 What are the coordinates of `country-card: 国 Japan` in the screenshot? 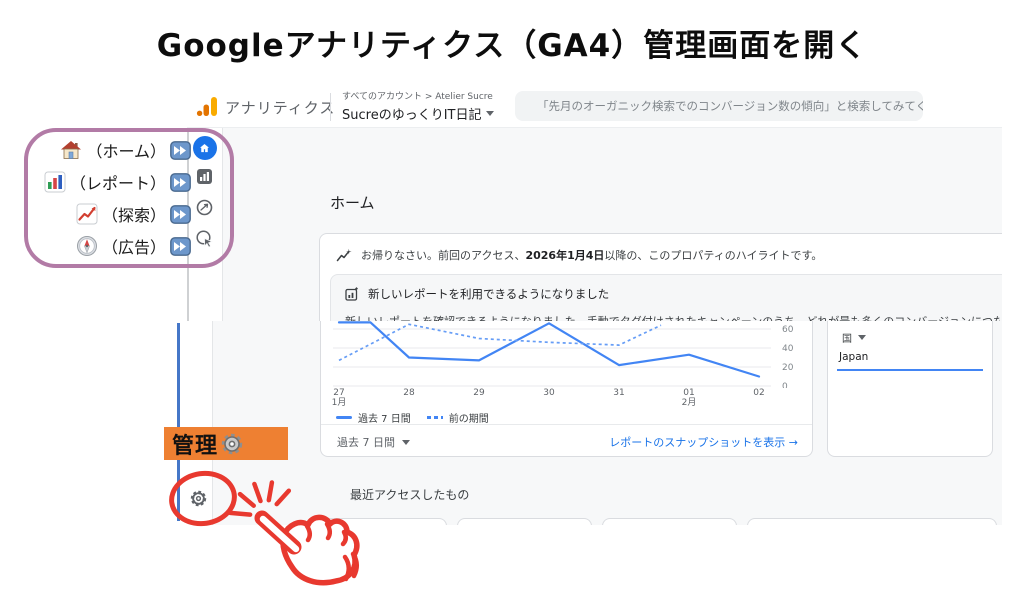 It's located at (910, 389).